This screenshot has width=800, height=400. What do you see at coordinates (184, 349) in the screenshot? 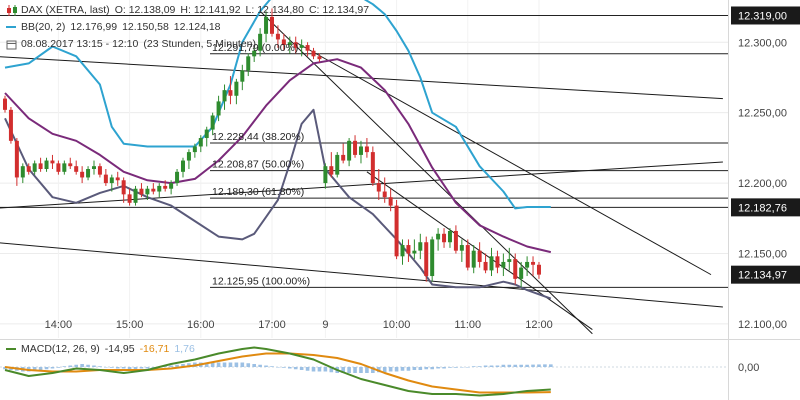
I see `histogram-value: 1,76` at bounding box center [184, 349].